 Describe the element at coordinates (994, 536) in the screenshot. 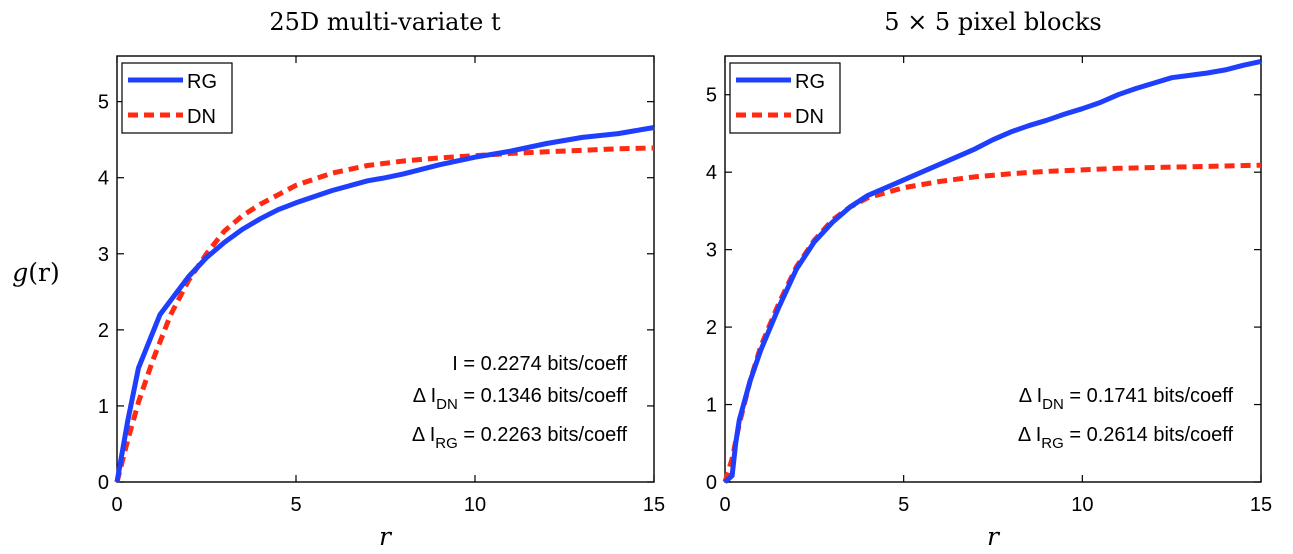

I see `chart-right-x-label: r` at that location.